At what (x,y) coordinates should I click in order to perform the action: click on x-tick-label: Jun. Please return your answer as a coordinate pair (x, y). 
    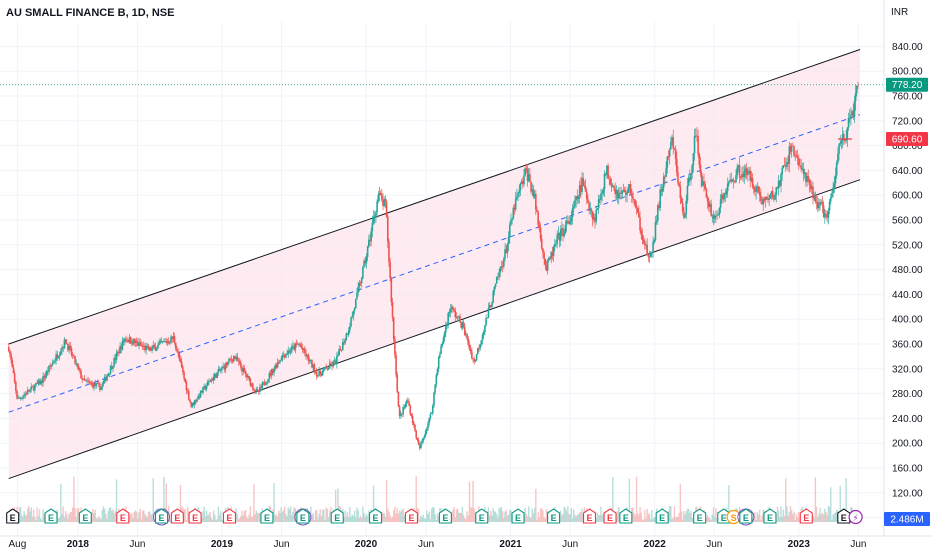
    Looking at the image, I should click on (281, 544).